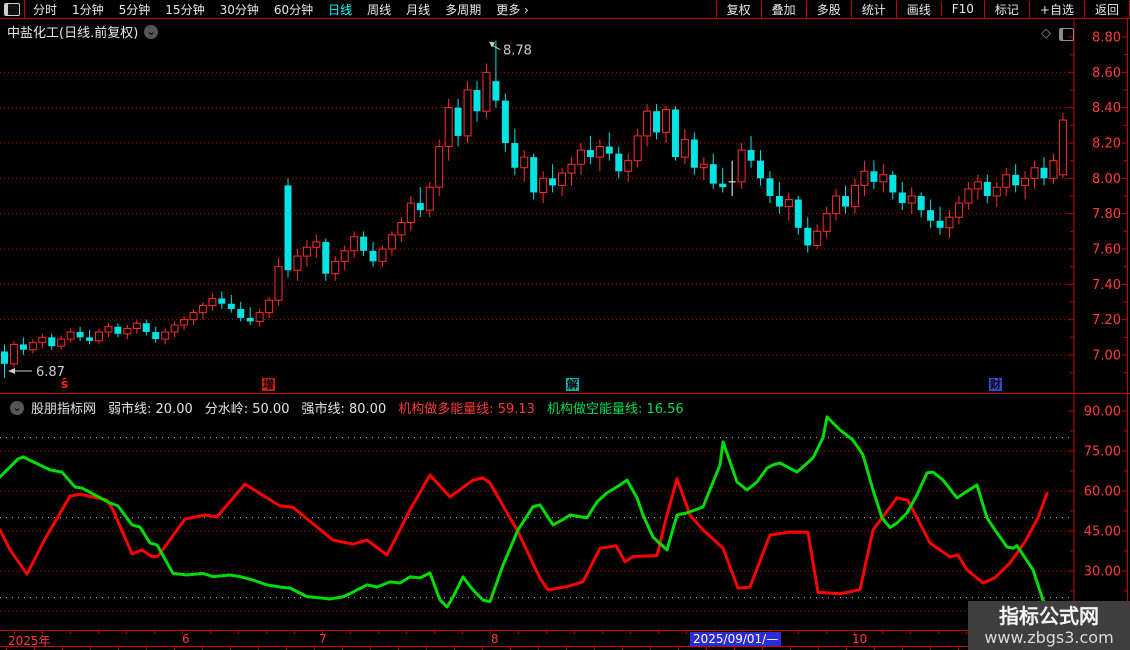 The image size is (1130, 650). What do you see at coordinates (1106, 73) in the screenshot?
I see `price-axis-label: 8.60` at bounding box center [1106, 73].